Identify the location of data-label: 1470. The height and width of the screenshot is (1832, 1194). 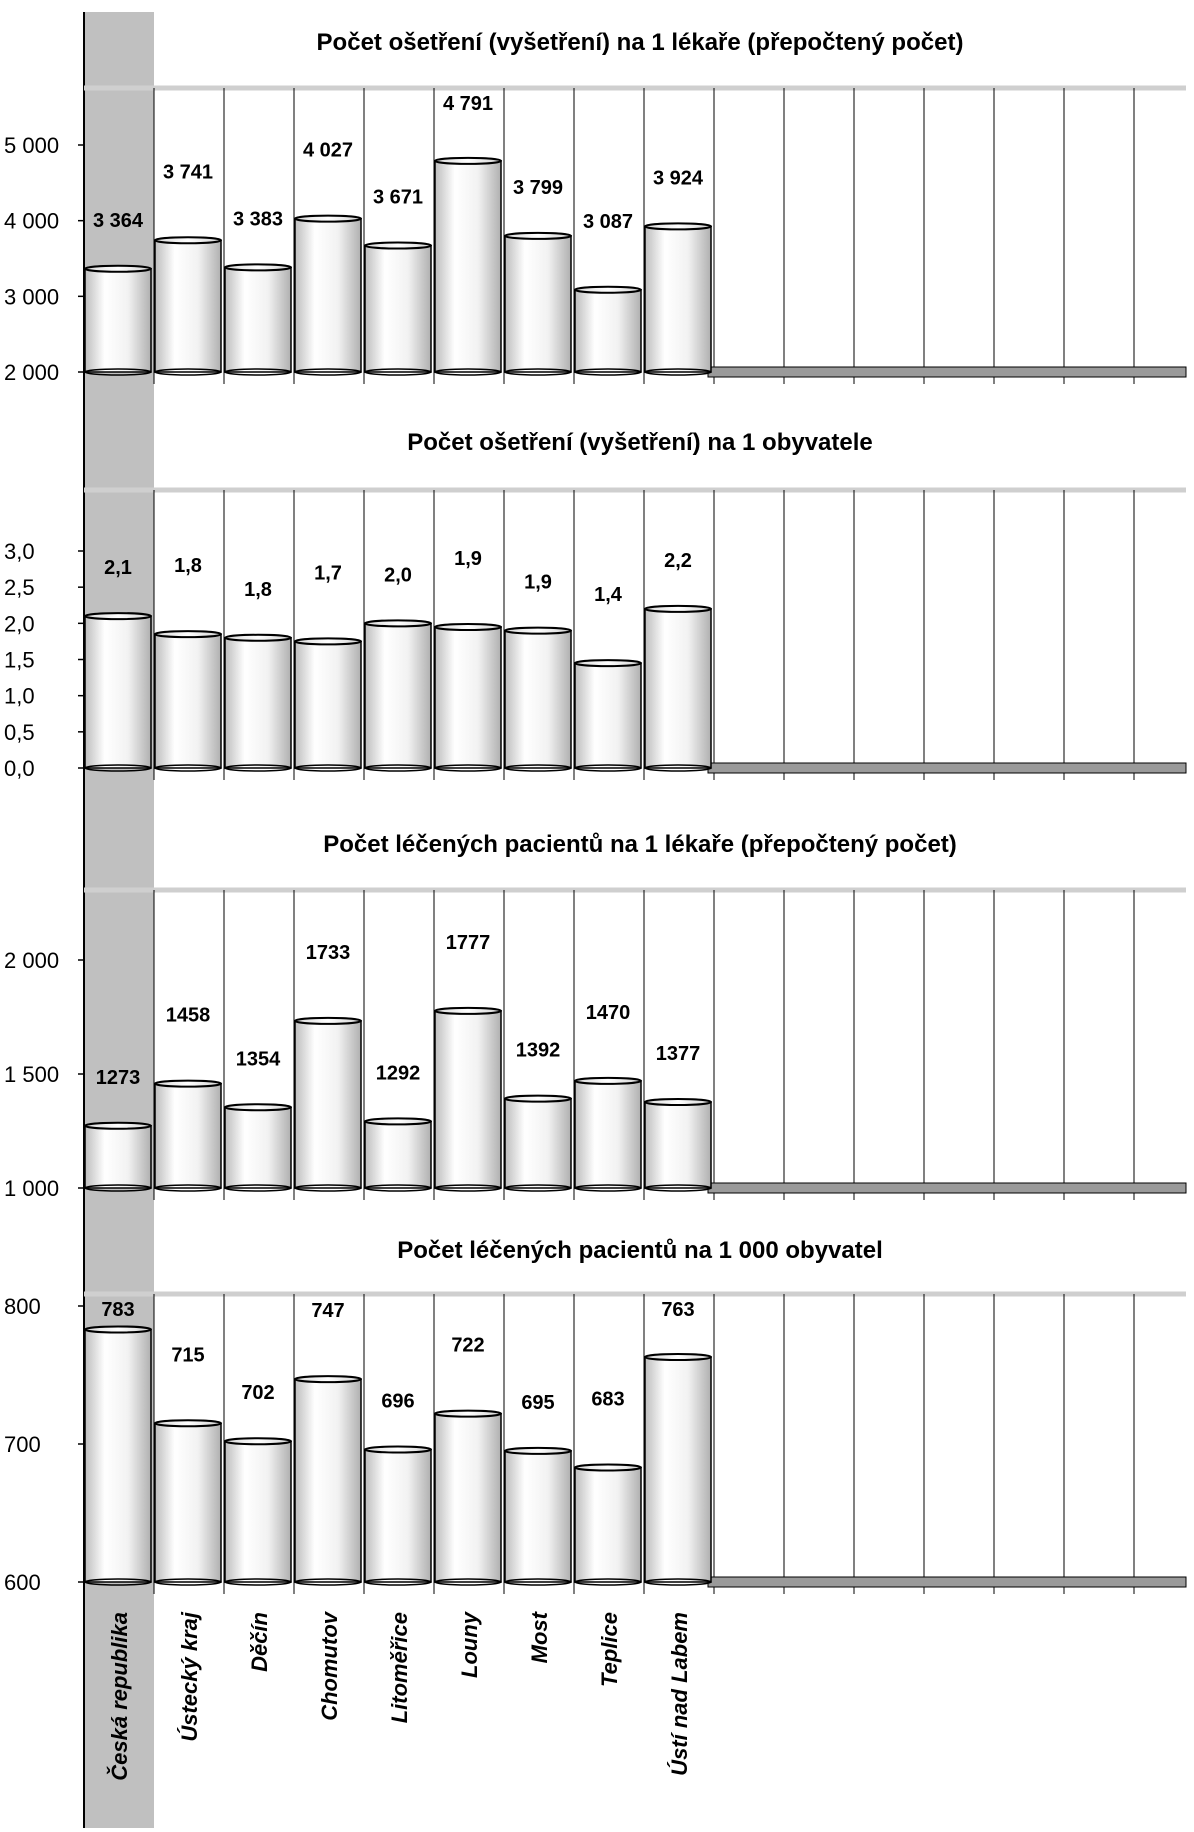
(608, 1013).